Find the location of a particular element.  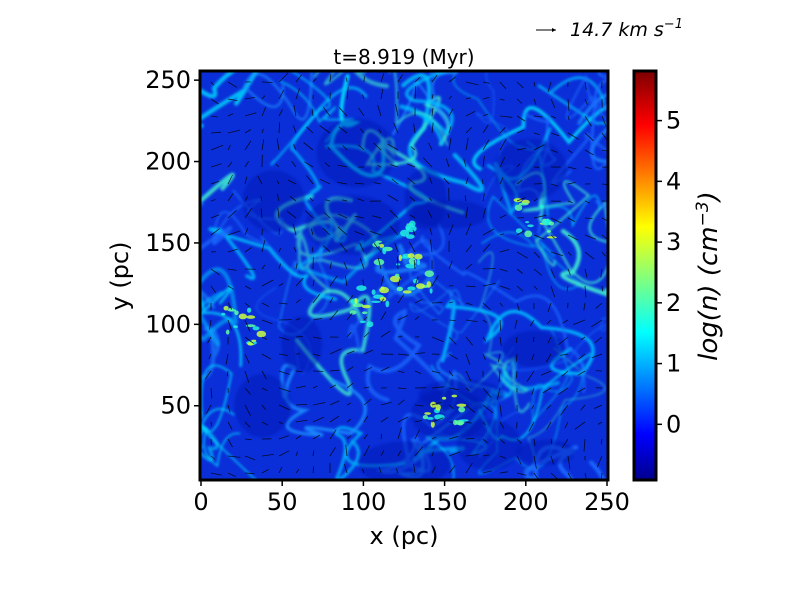

colorbar-tick-label: 0 is located at coordinates (673, 424).